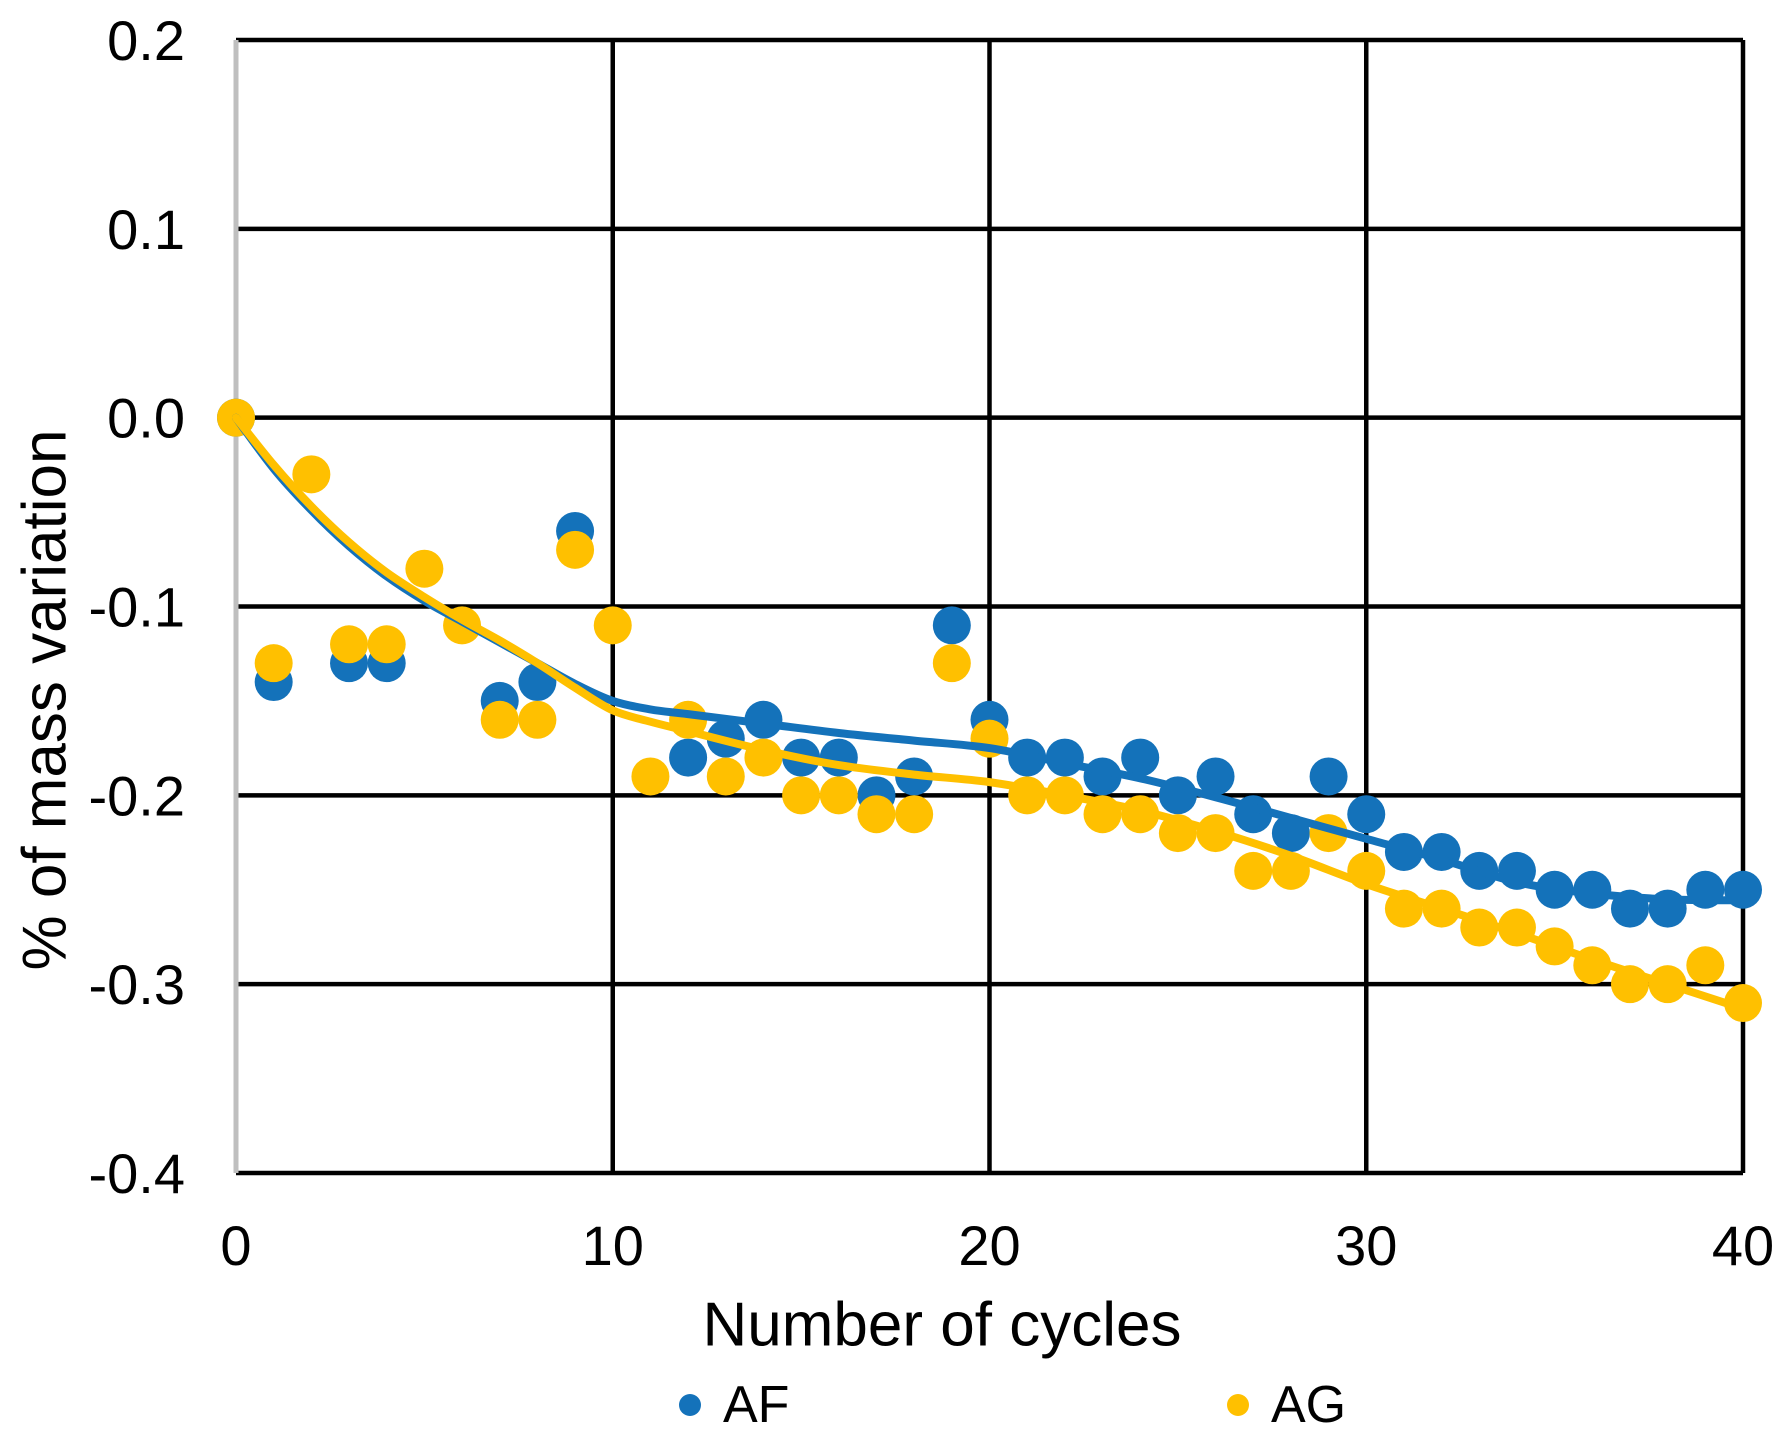  Describe the element at coordinates (690, 1405) in the screenshot. I see `af-legend-marker-icon` at that location.